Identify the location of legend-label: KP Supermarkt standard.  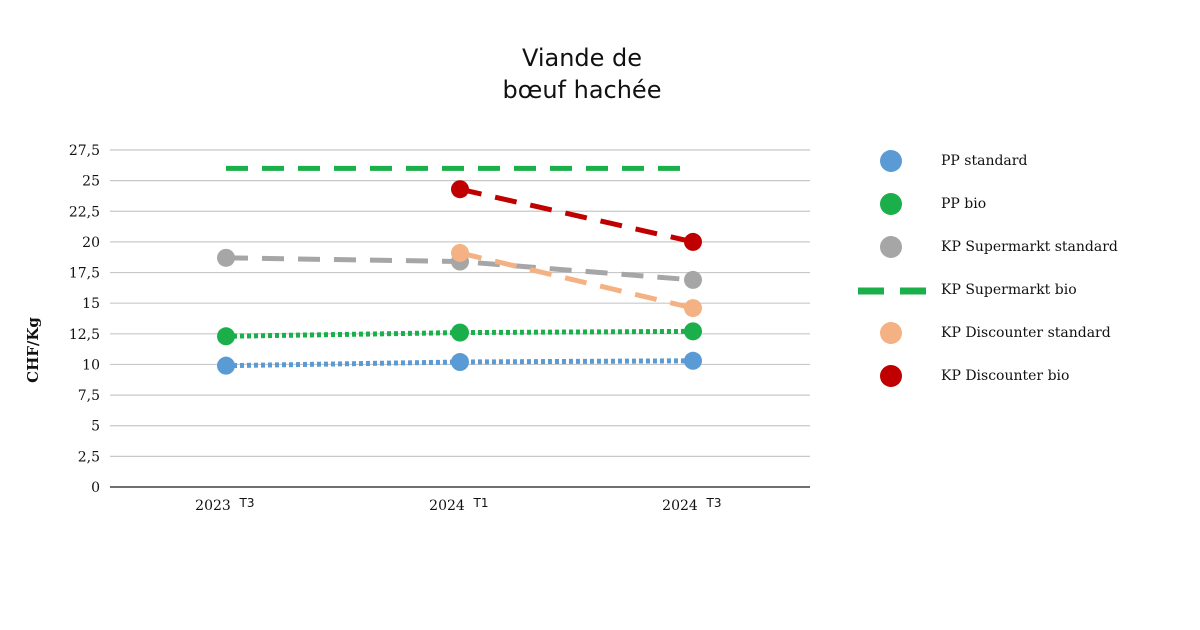
(1029, 247).